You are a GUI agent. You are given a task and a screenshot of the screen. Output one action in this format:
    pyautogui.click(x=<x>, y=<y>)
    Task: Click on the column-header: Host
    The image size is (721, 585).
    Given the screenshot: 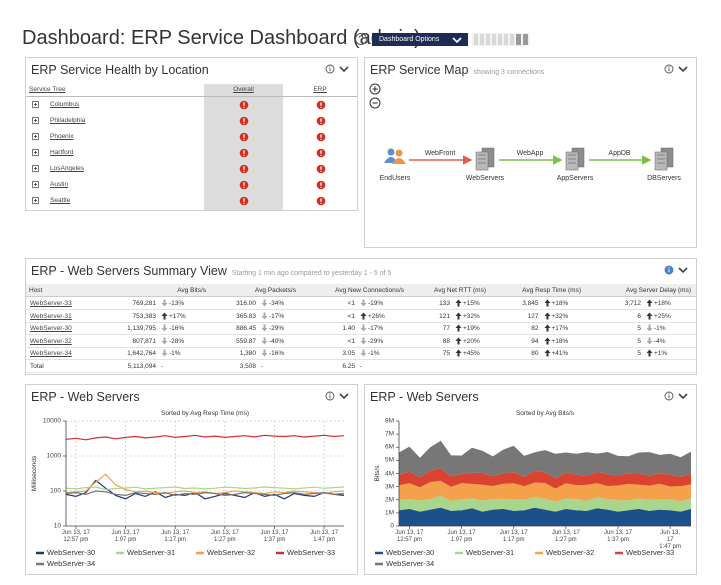 What is the action you would take?
    pyautogui.click(x=36, y=290)
    